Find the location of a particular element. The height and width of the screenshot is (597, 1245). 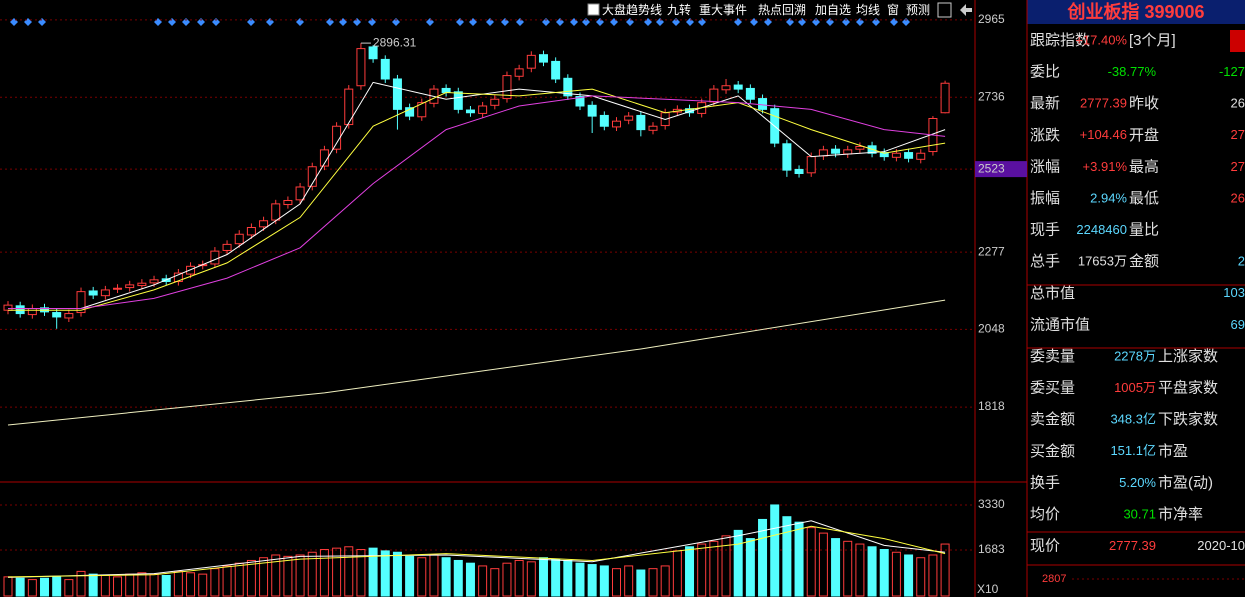

quote-value: 69 is located at coordinates (1238, 324).